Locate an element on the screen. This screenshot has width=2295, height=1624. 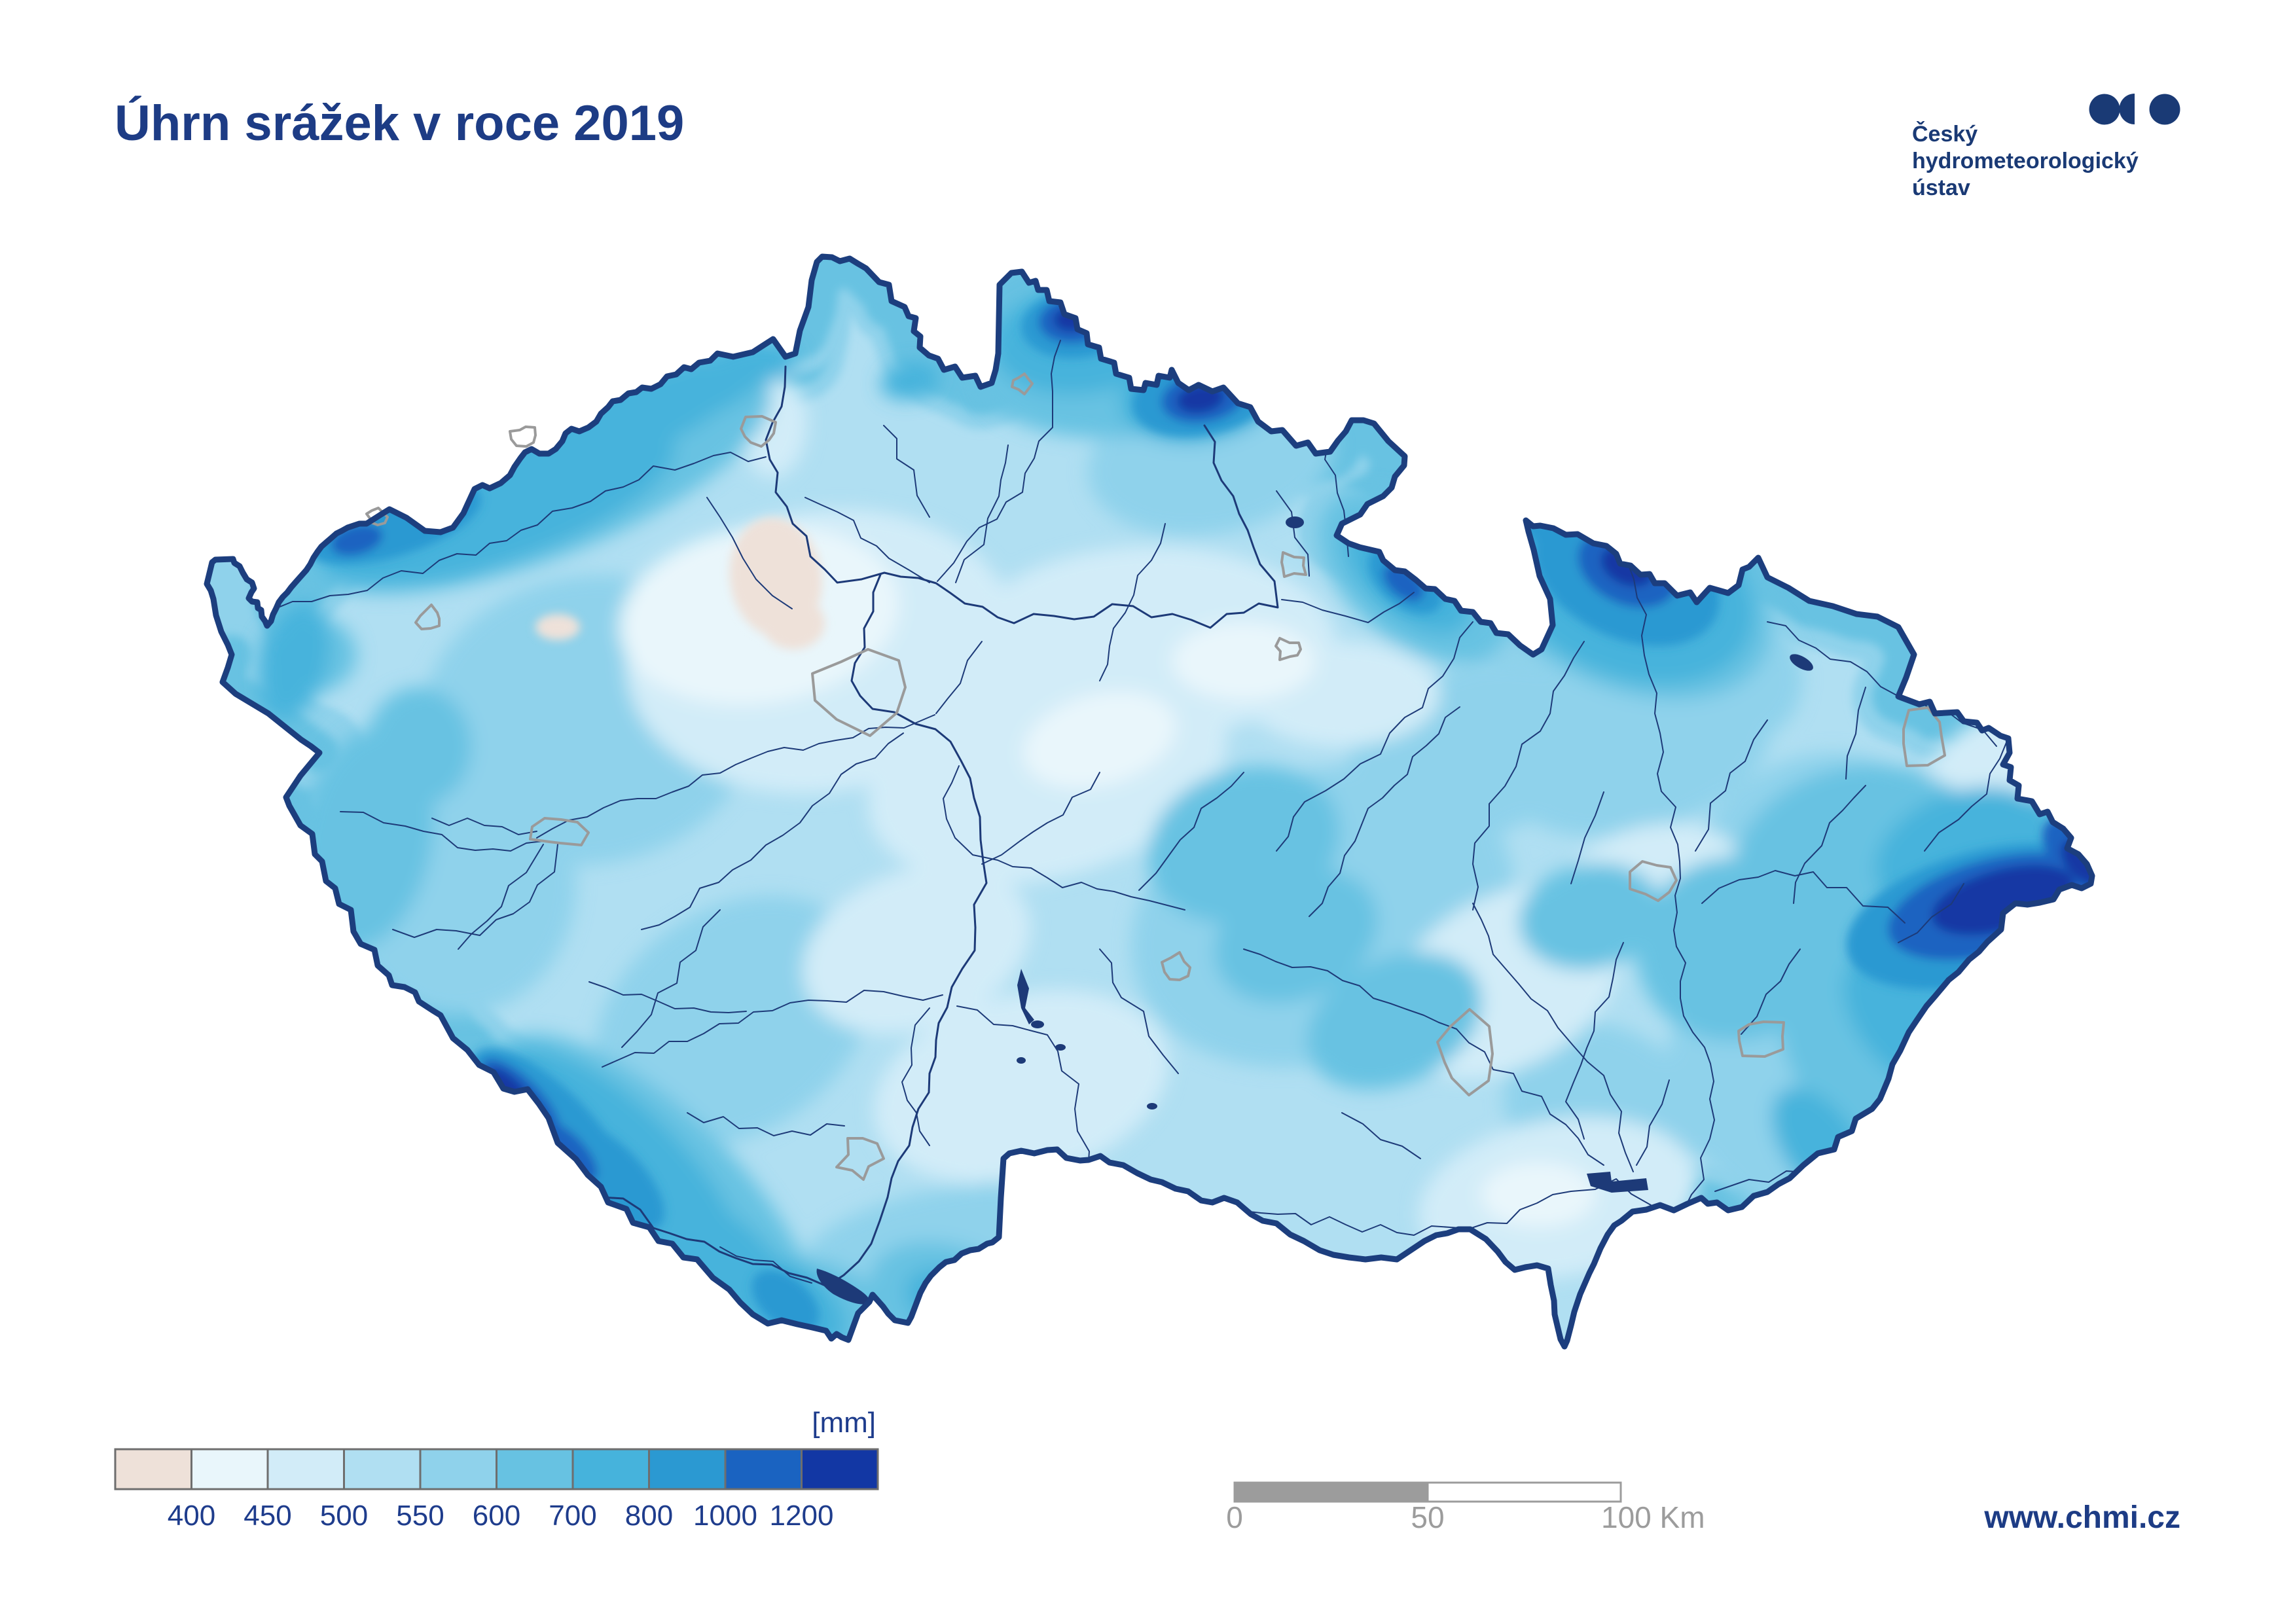
svg-text: Úhrn srážek v roce 2019 is located at coordinates (400, 123).